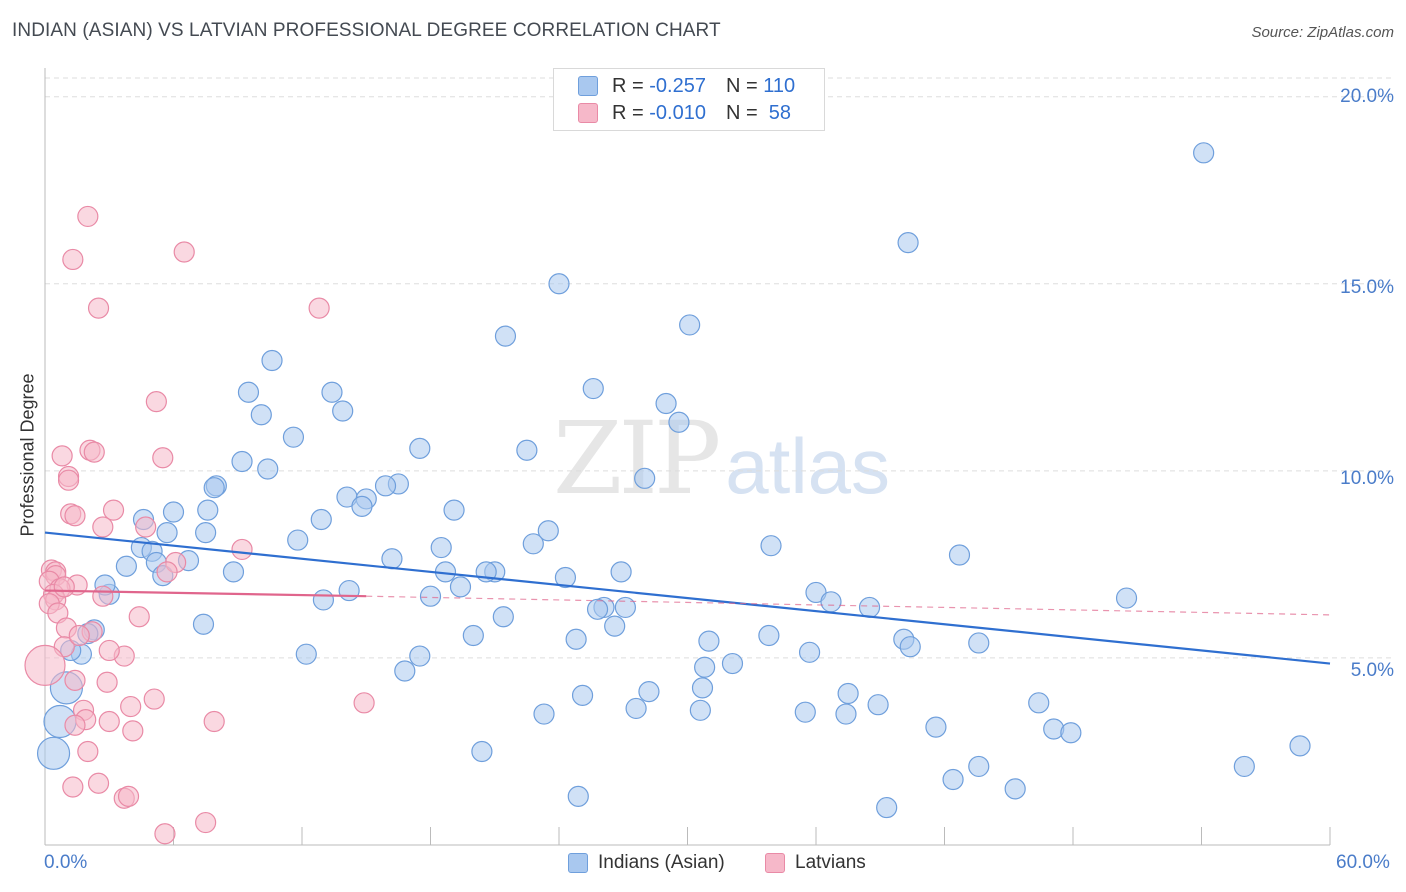 The height and width of the screenshot is (892, 1406). Describe the element at coordinates (775, 863) in the screenshot. I see `bottom-legend-swatch-pink` at that location.